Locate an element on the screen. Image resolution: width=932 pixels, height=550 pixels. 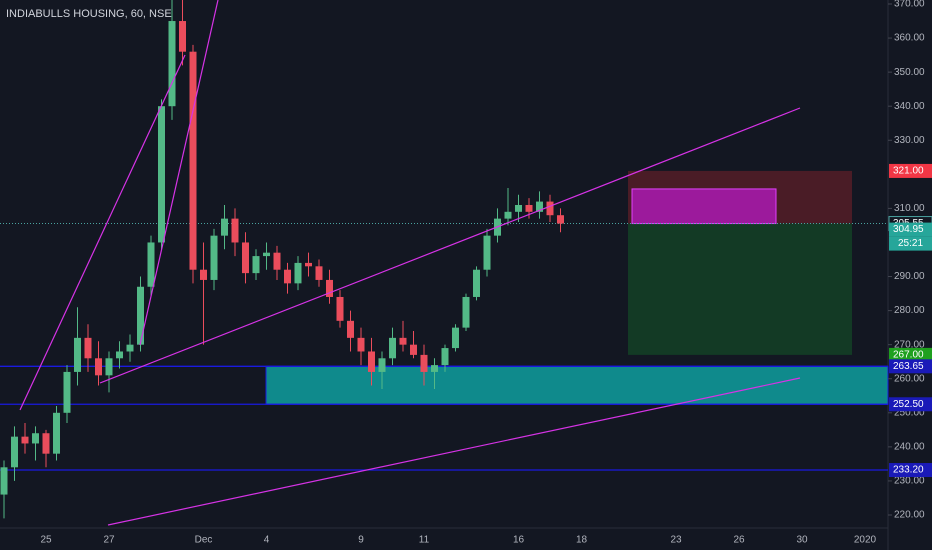
x-tick-label: 11 is located at coordinates (424, 540).